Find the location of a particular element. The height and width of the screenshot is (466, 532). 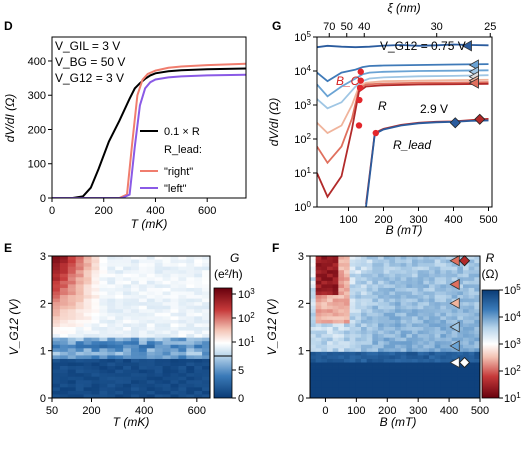

legend-title-rlead: R_lead: is located at coordinates (183, 150).